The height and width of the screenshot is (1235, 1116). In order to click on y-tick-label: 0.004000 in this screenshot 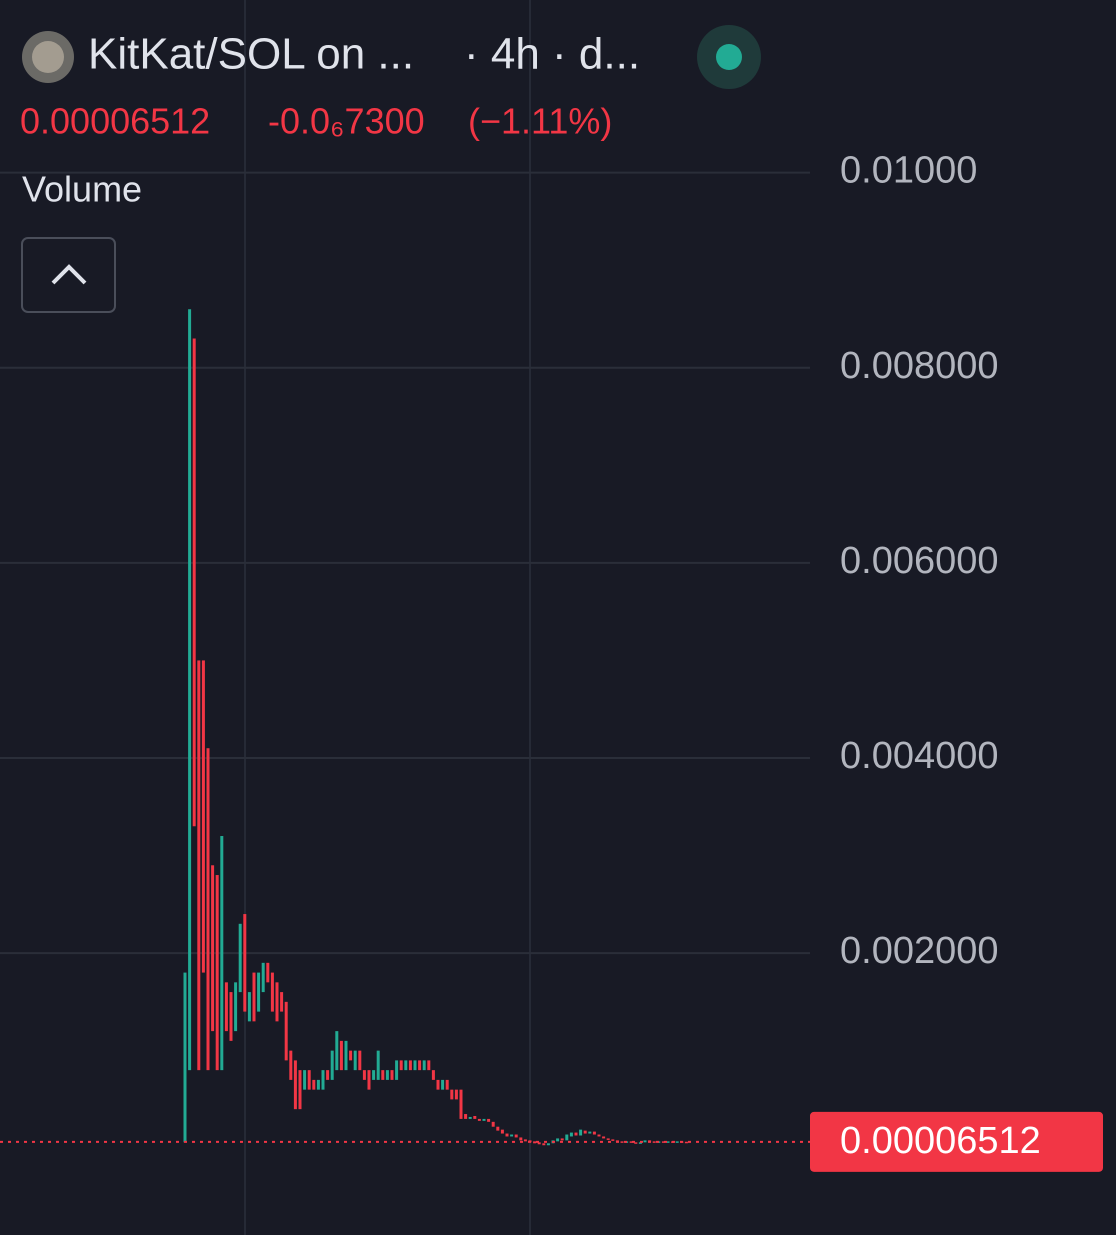, I will do `click(919, 756)`.